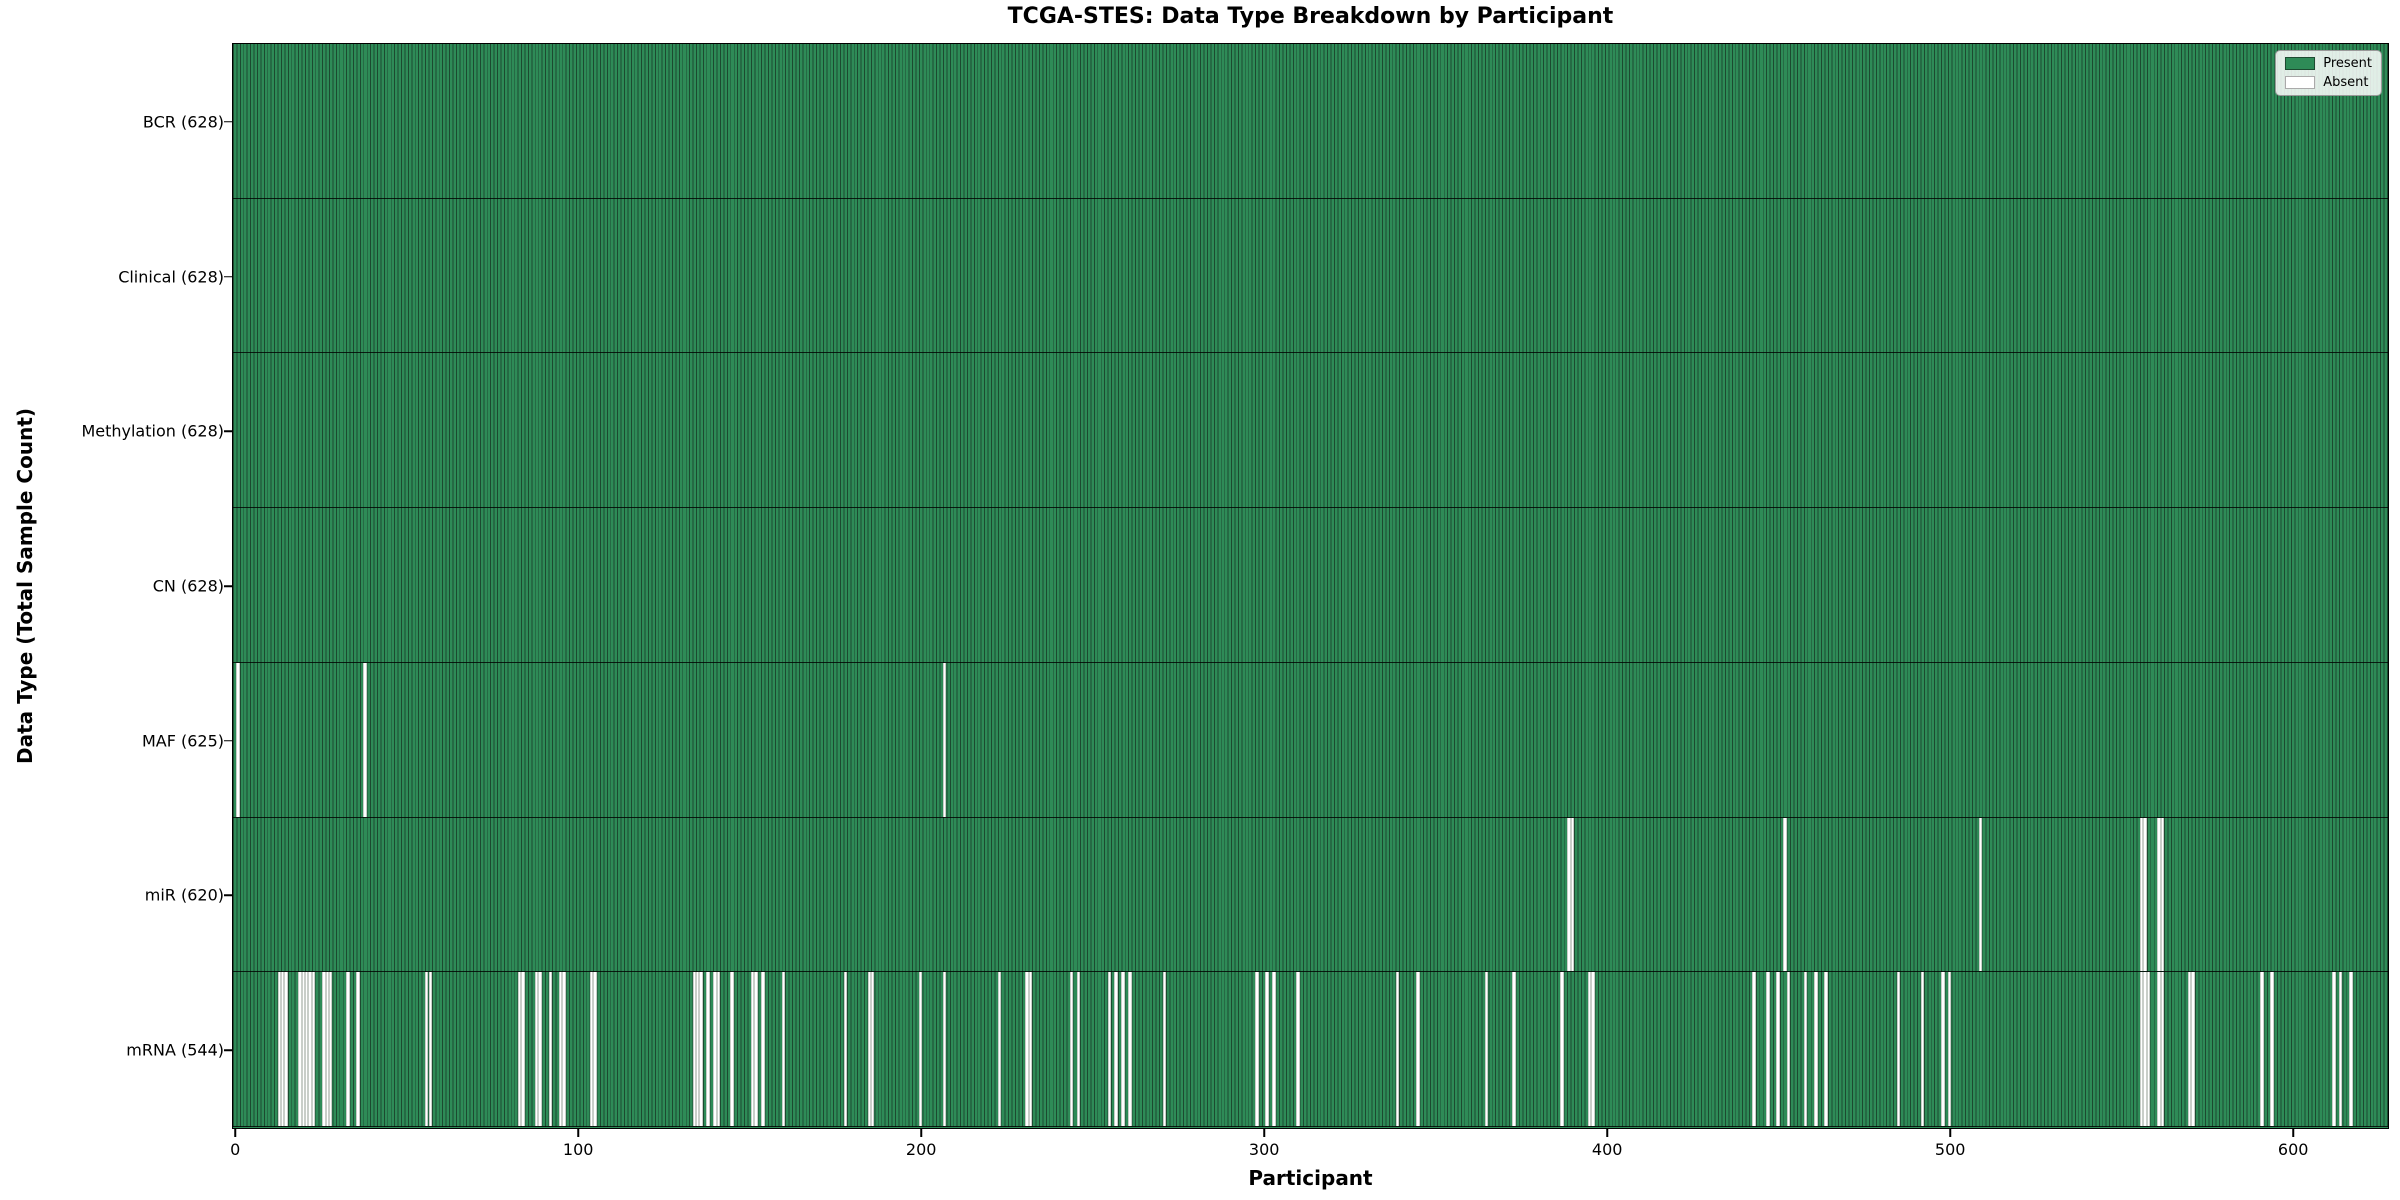  I want to click on x-tick-label-100: 100, so click(578, 1149).